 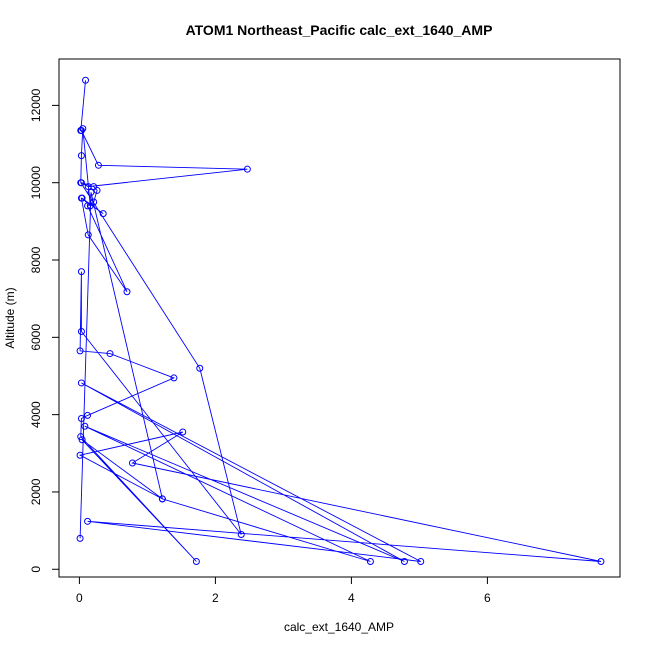 I want to click on y-tick-label: 2000, so click(x=36, y=491).